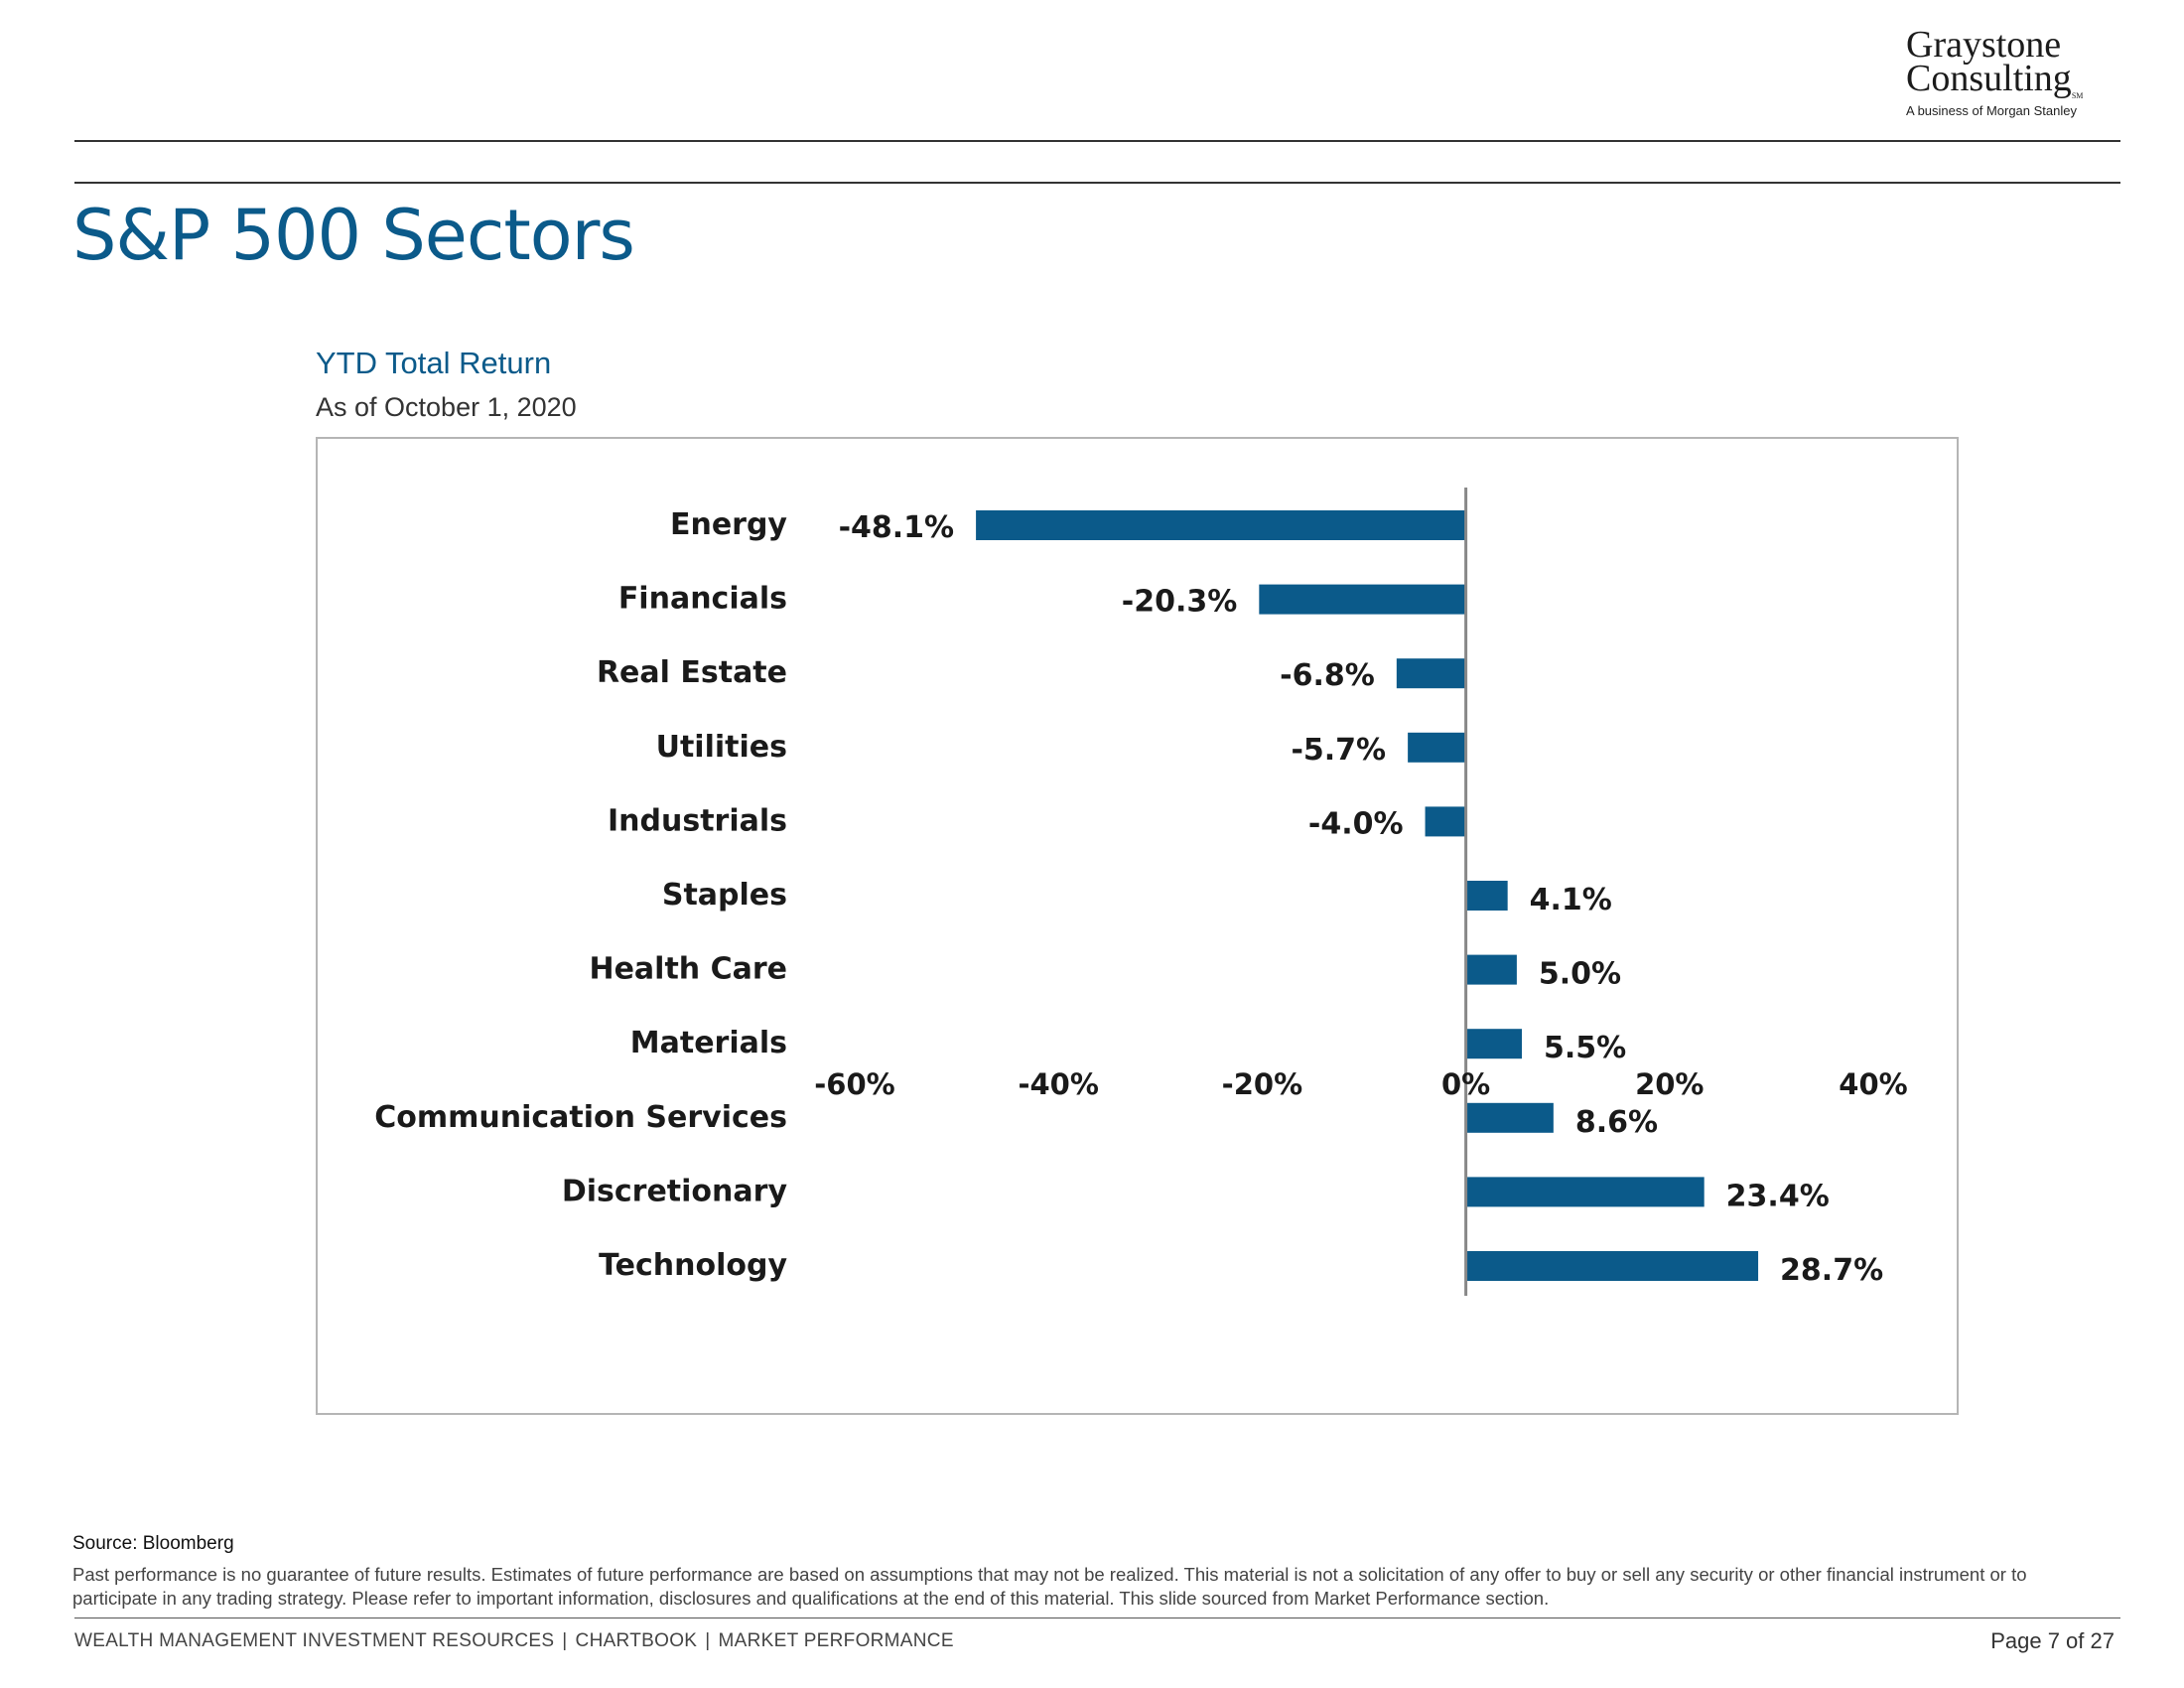  What do you see at coordinates (724, 895) in the screenshot?
I see `category-label-staples: Staples` at bounding box center [724, 895].